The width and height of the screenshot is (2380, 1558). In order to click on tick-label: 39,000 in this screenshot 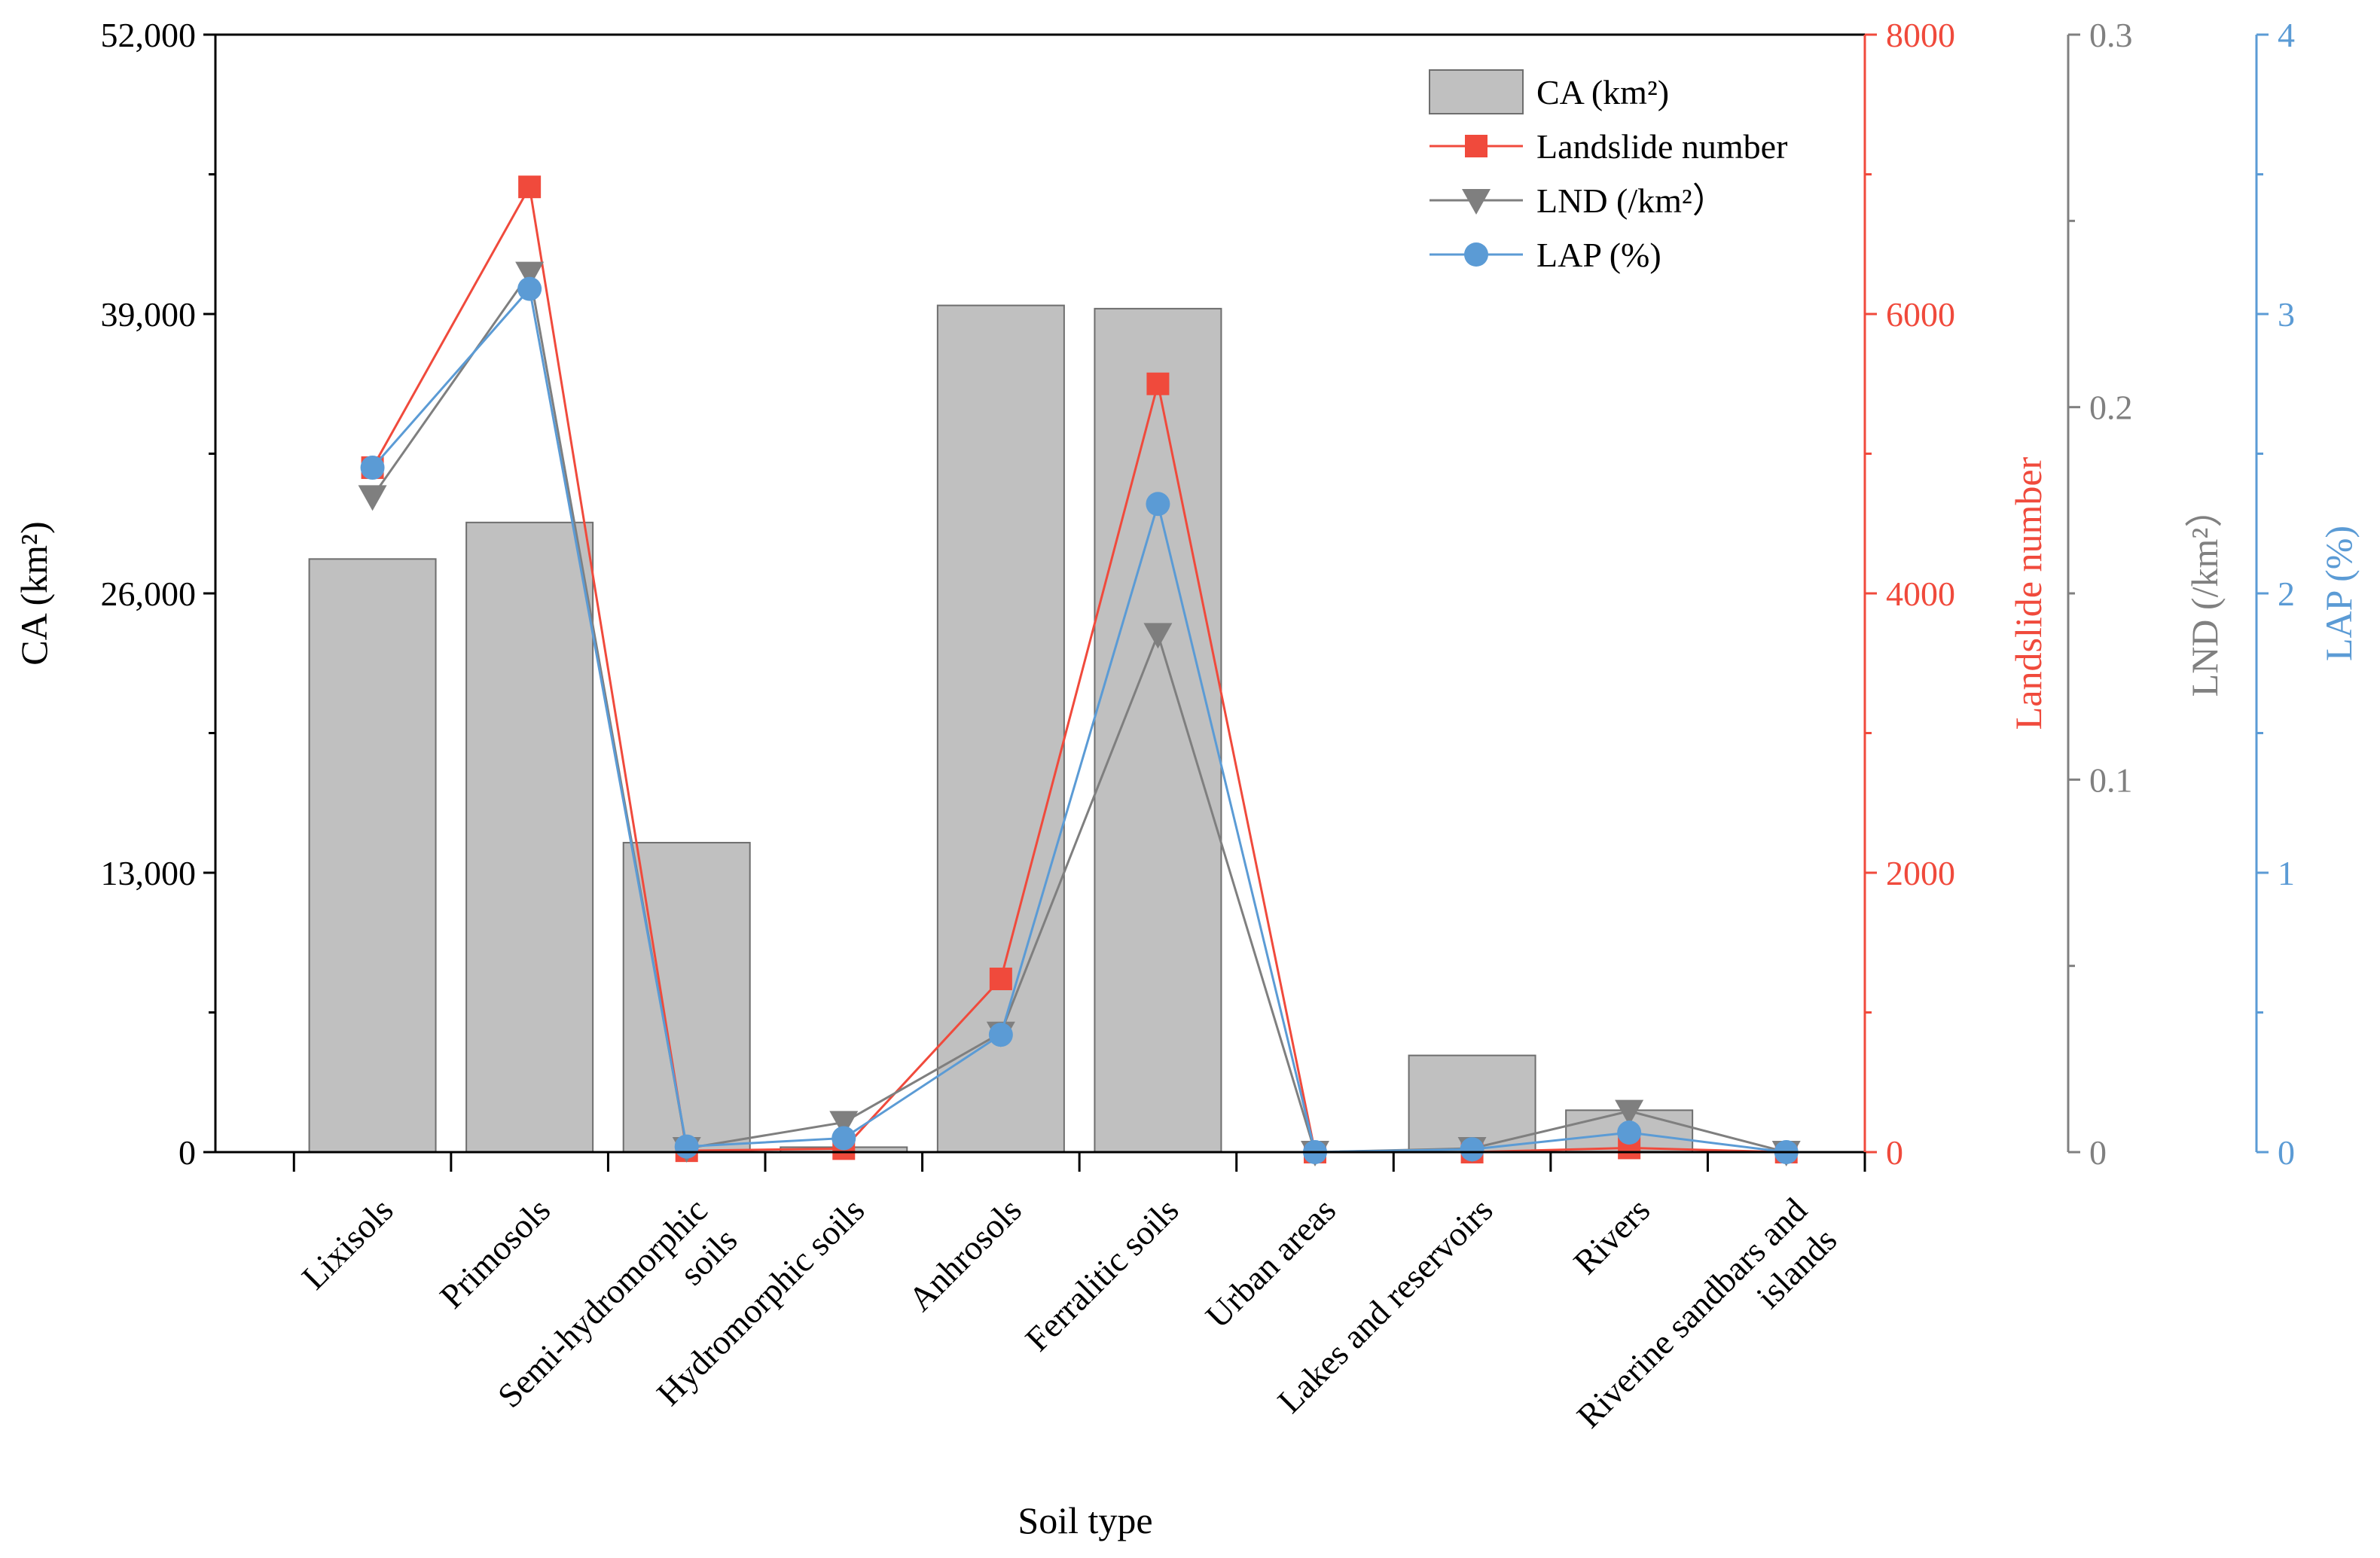, I will do `click(149, 314)`.